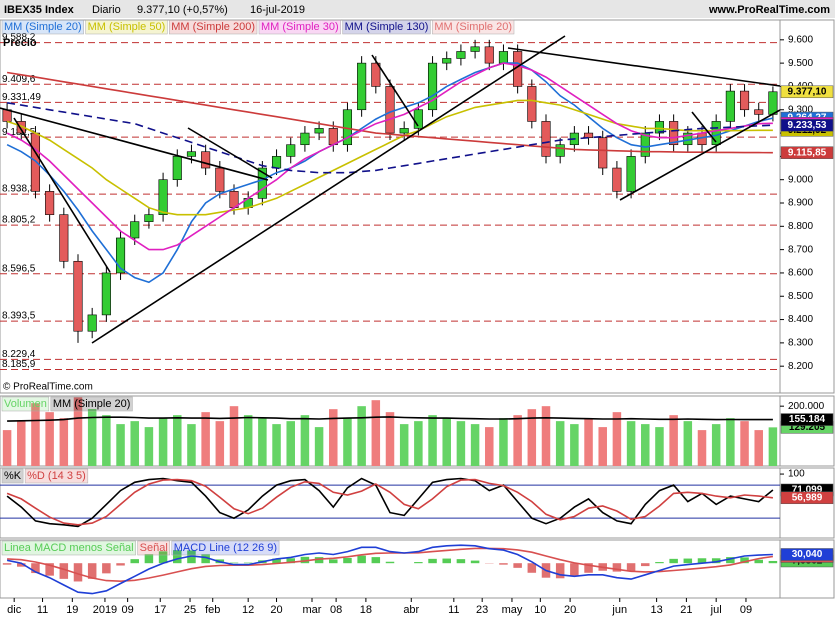 The height and width of the screenshot is (620, 835). I want to click on copyright: © ProRealTime.com, so click(48, 387).